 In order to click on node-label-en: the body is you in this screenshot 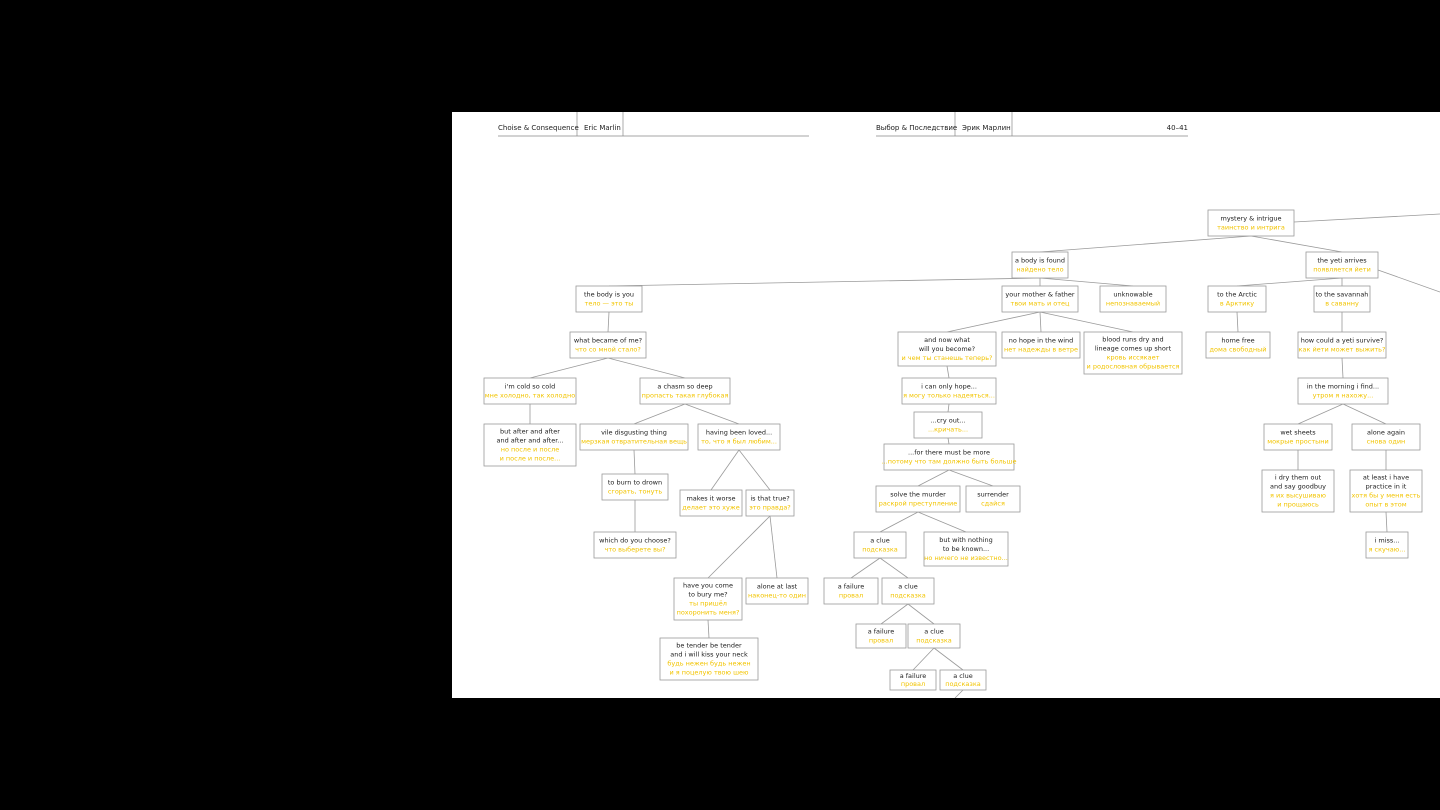, I will do `click(609, 295)`.